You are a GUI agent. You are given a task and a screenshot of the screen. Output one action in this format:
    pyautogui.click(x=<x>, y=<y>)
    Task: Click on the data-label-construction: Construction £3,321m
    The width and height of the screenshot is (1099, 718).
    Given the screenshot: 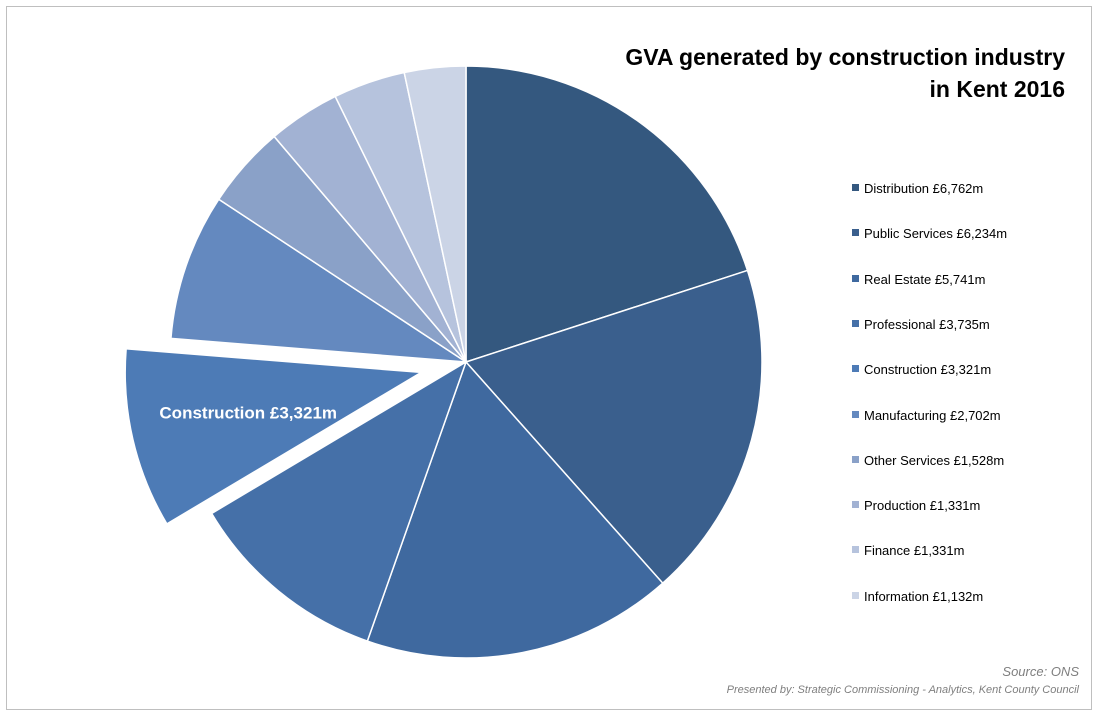 What is the action you would take?
    pyautogui.click(x=248, y=413)
    